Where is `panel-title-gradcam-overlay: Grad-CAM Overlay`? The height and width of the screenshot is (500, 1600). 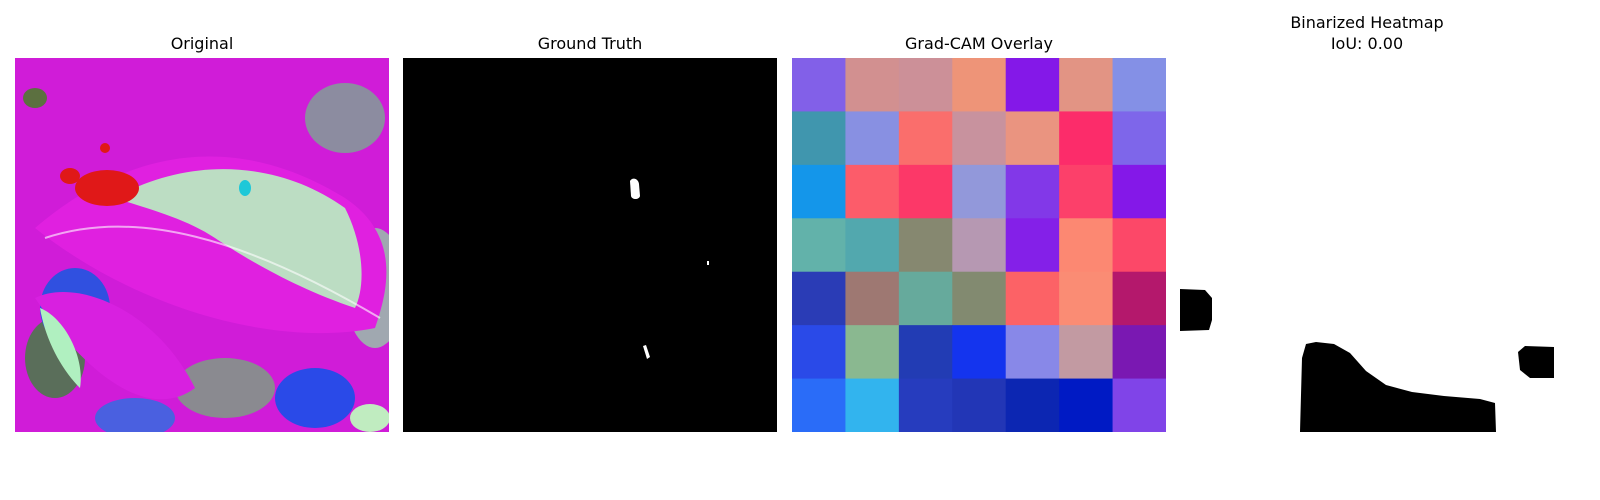
panel-title-gradcam-overlay: Grad-CAM Overlay is located at coordinates (979, 43).